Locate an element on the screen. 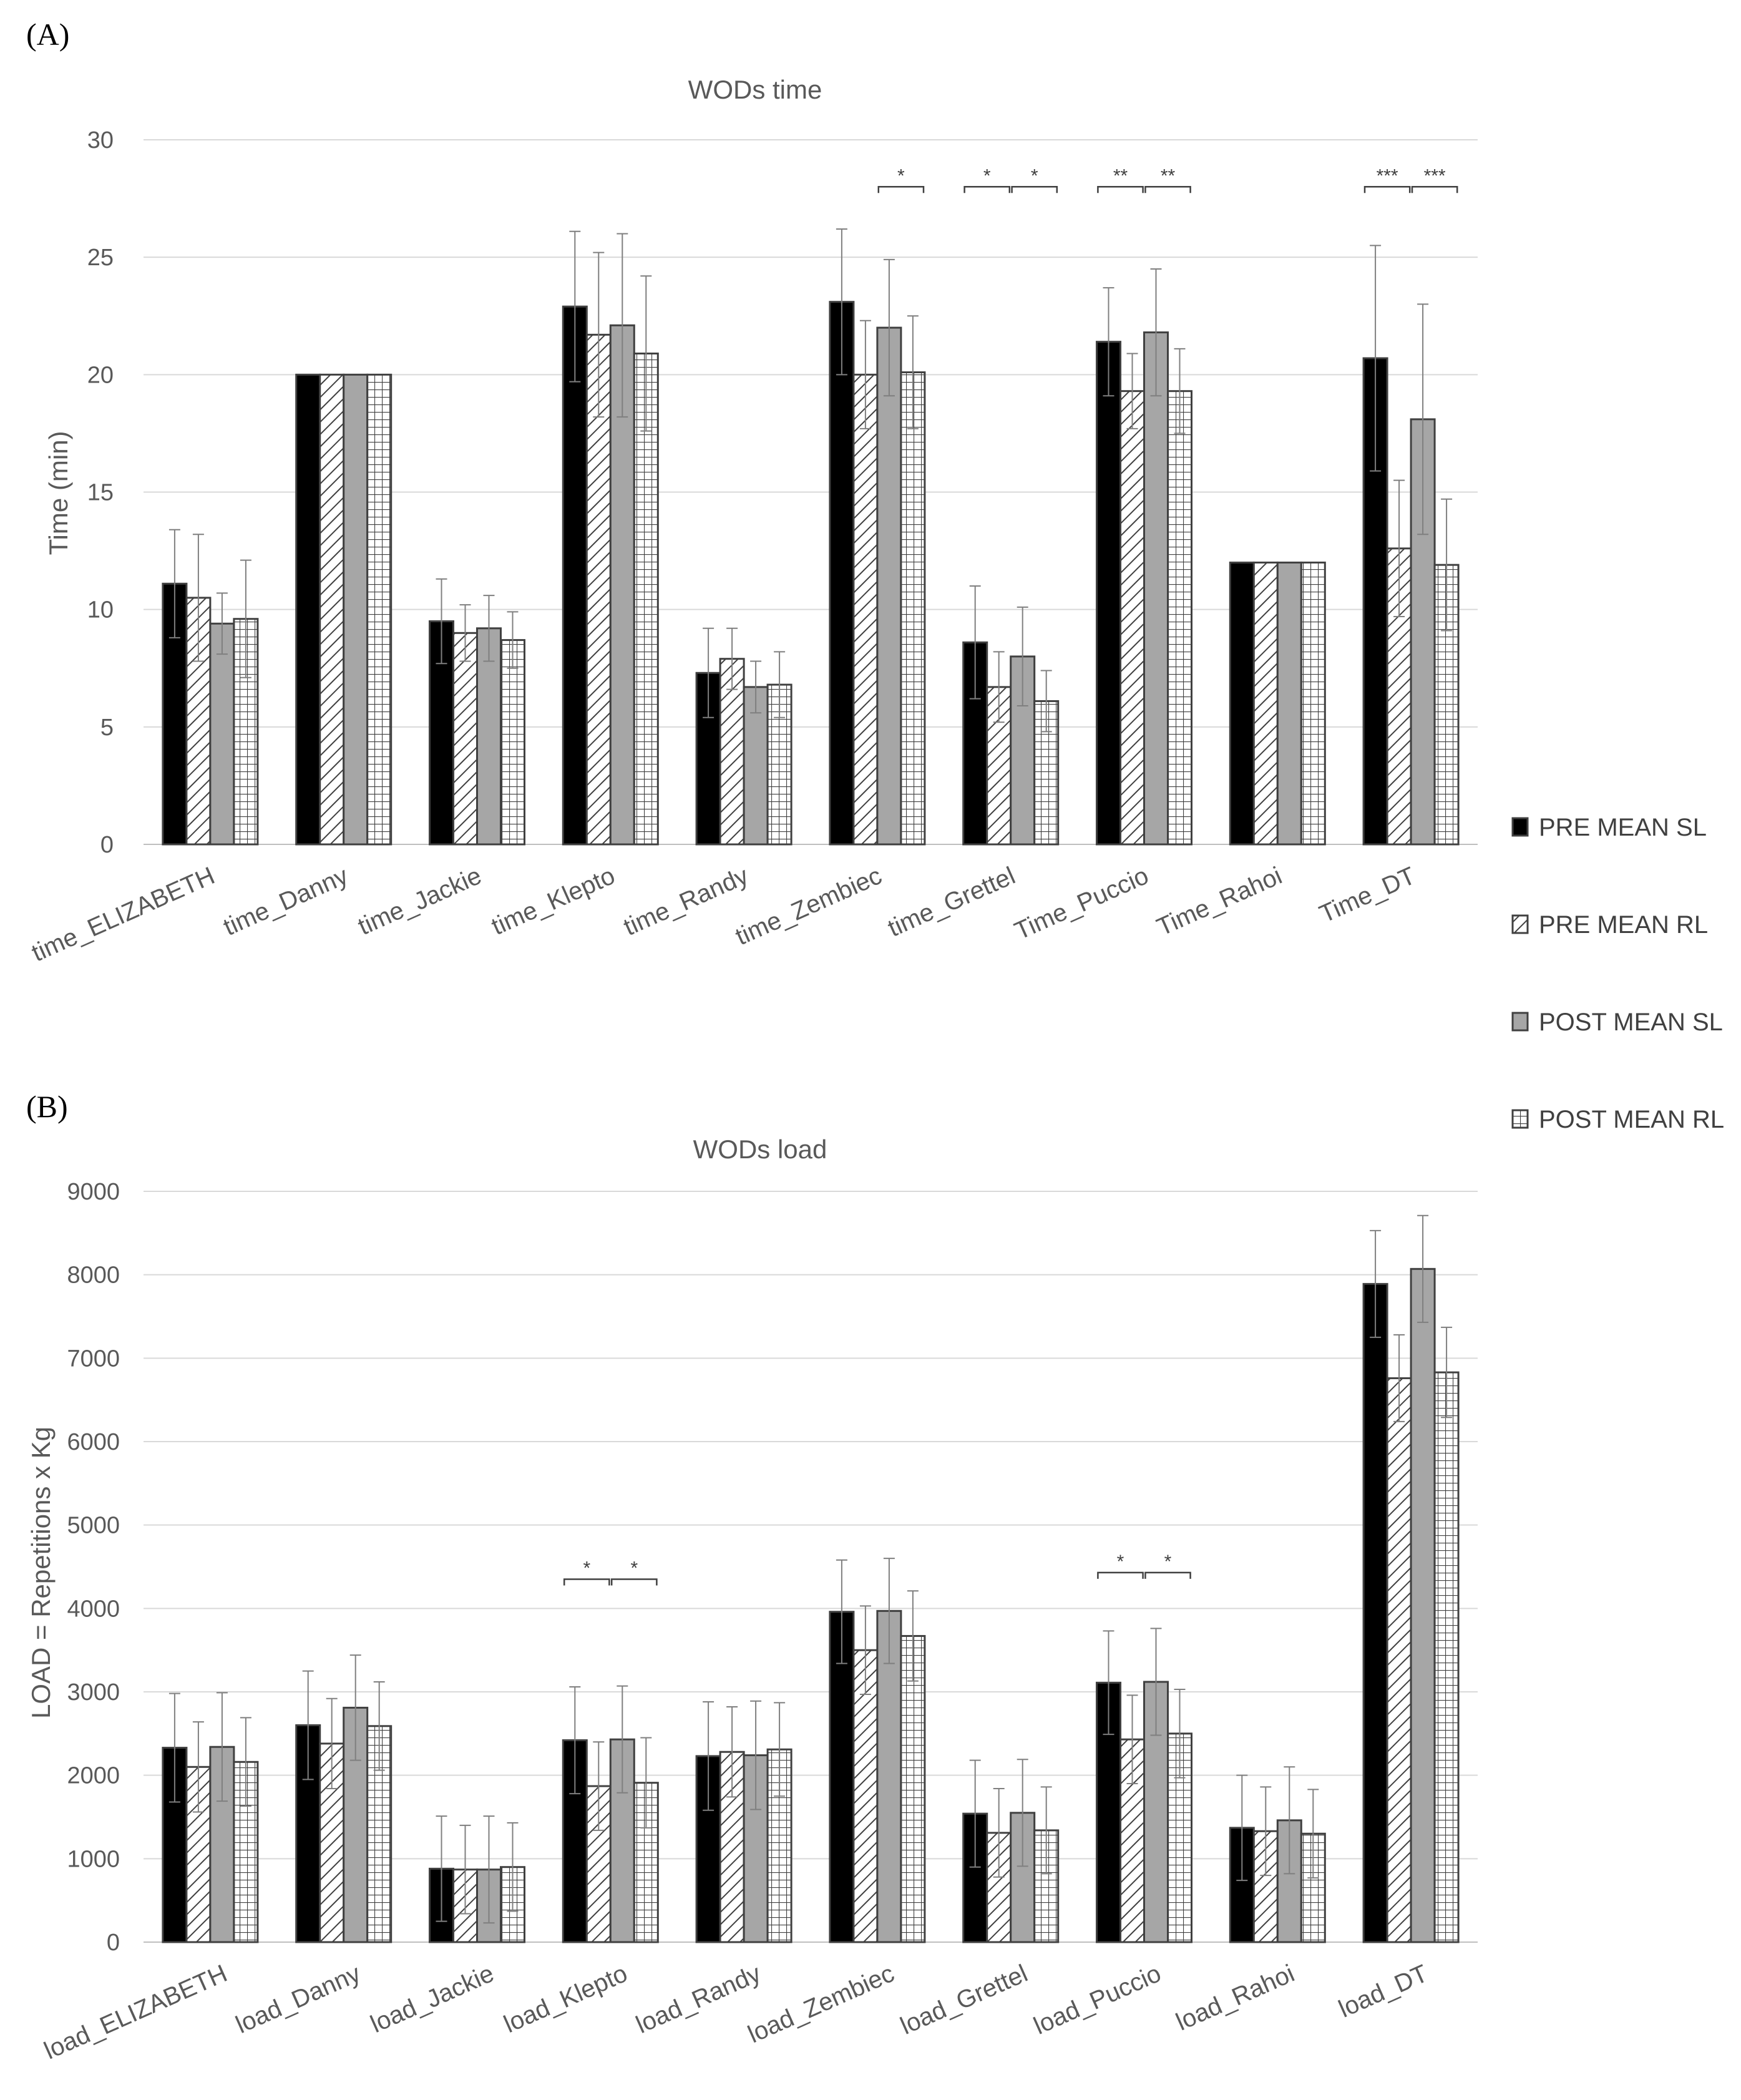  x-tick-label: load_Zembiec is located at coordinates (821, 2004).